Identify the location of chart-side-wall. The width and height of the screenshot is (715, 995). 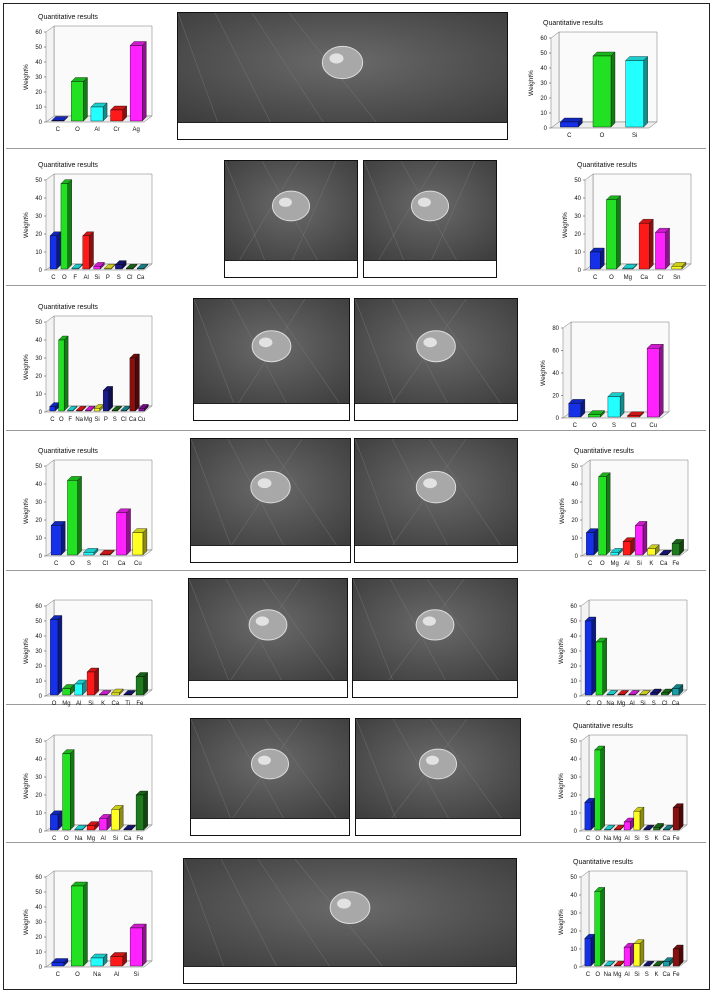
(555, 80).